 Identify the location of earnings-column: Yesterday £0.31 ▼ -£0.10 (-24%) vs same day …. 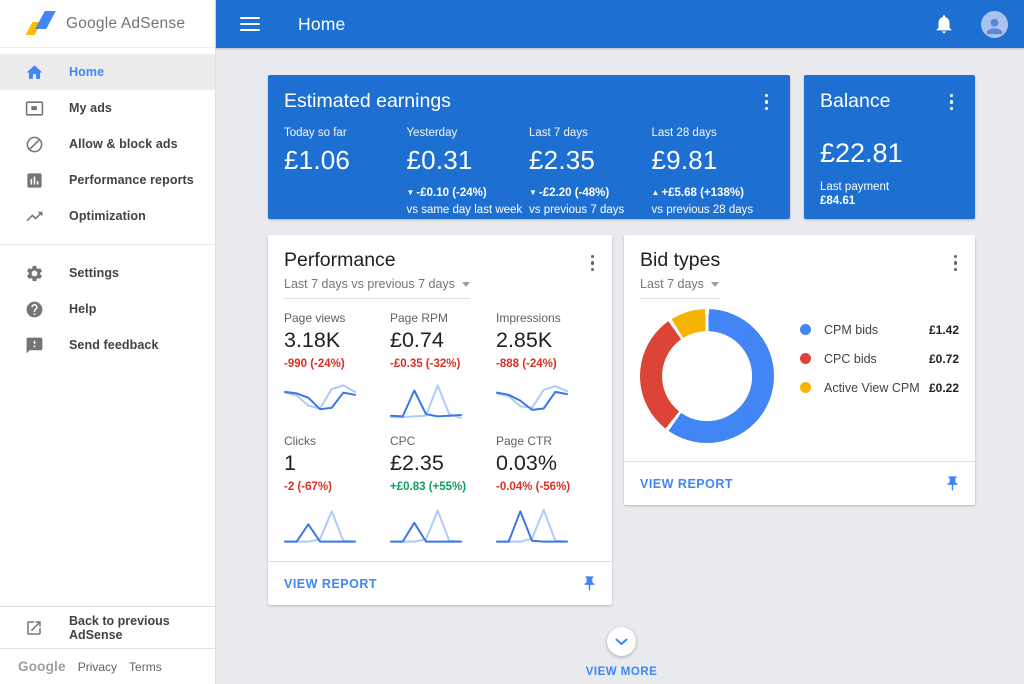
(468, 171).